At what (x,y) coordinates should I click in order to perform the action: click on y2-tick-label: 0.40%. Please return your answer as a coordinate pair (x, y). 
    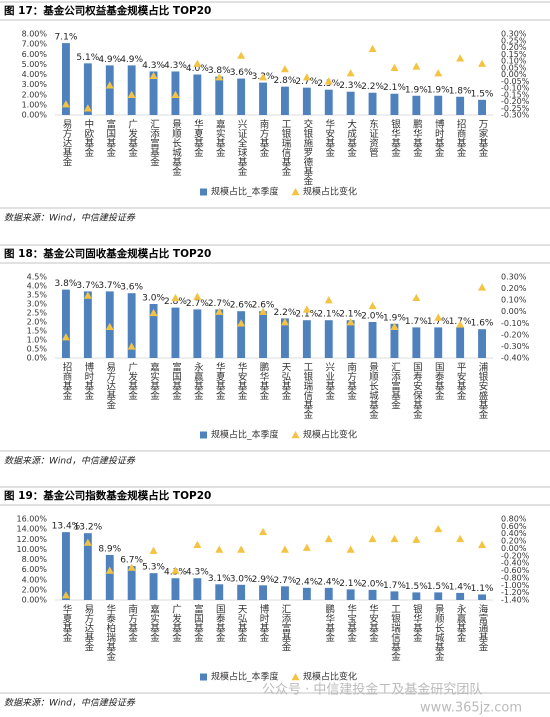
    Looking at the image, I should click on (514, 533).